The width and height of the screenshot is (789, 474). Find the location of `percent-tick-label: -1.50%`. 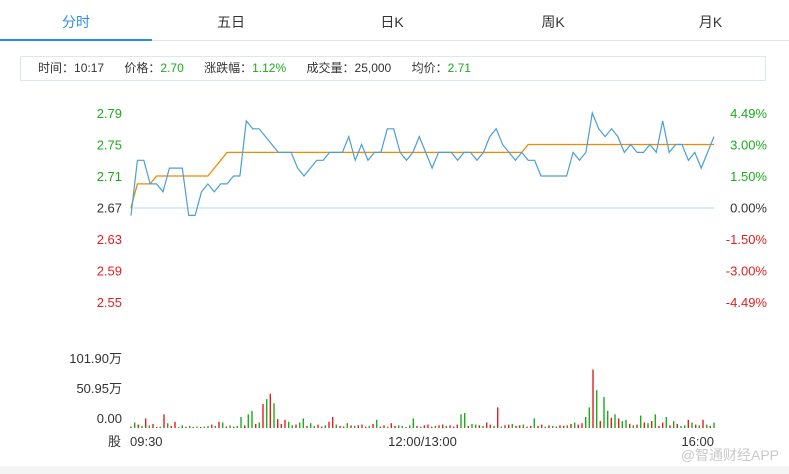

percent-tick-label: -1.50% is located at coordinates (747, 239).